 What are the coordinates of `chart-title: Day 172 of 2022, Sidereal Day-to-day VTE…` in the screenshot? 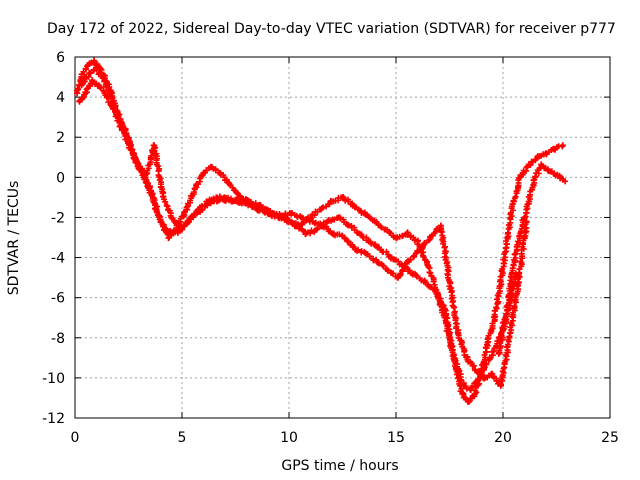 It's located at (331, 29).